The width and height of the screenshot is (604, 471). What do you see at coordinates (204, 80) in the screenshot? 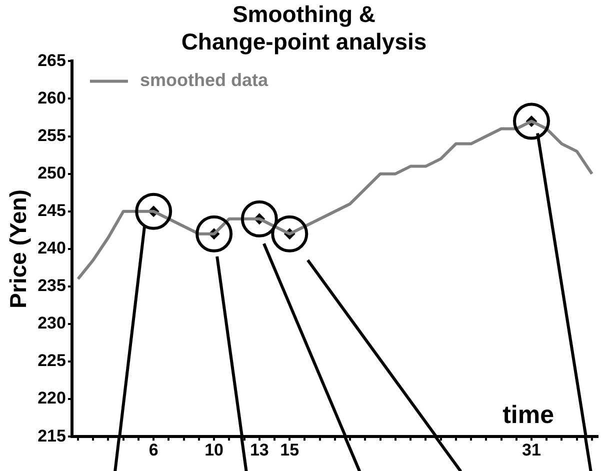
I see `legend-label: smoothed data` at bounding box center [204, 80].